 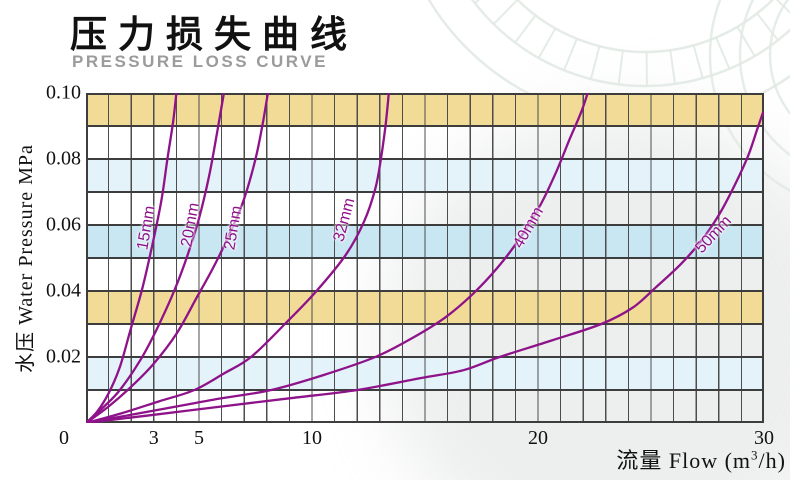 What do you see at coordinates (538, 438) in the screenshot?
I see `x-tick-label-20: 20` at bounding box center [538, 438].